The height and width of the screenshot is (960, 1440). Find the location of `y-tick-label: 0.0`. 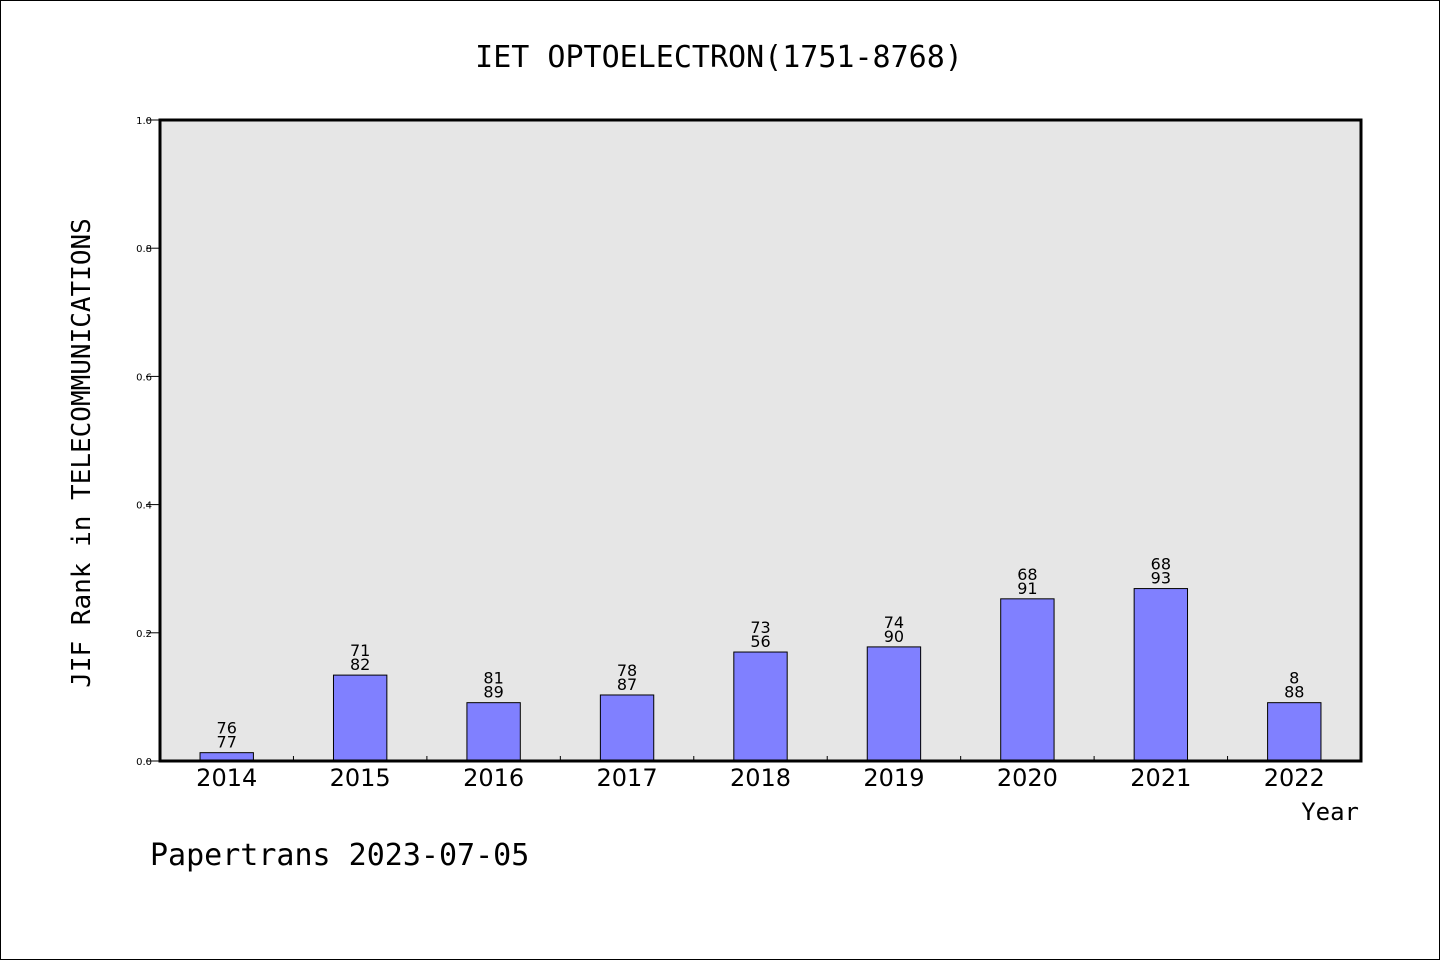

y-tick-label: 0.0 is located at coordinates (144, 762).